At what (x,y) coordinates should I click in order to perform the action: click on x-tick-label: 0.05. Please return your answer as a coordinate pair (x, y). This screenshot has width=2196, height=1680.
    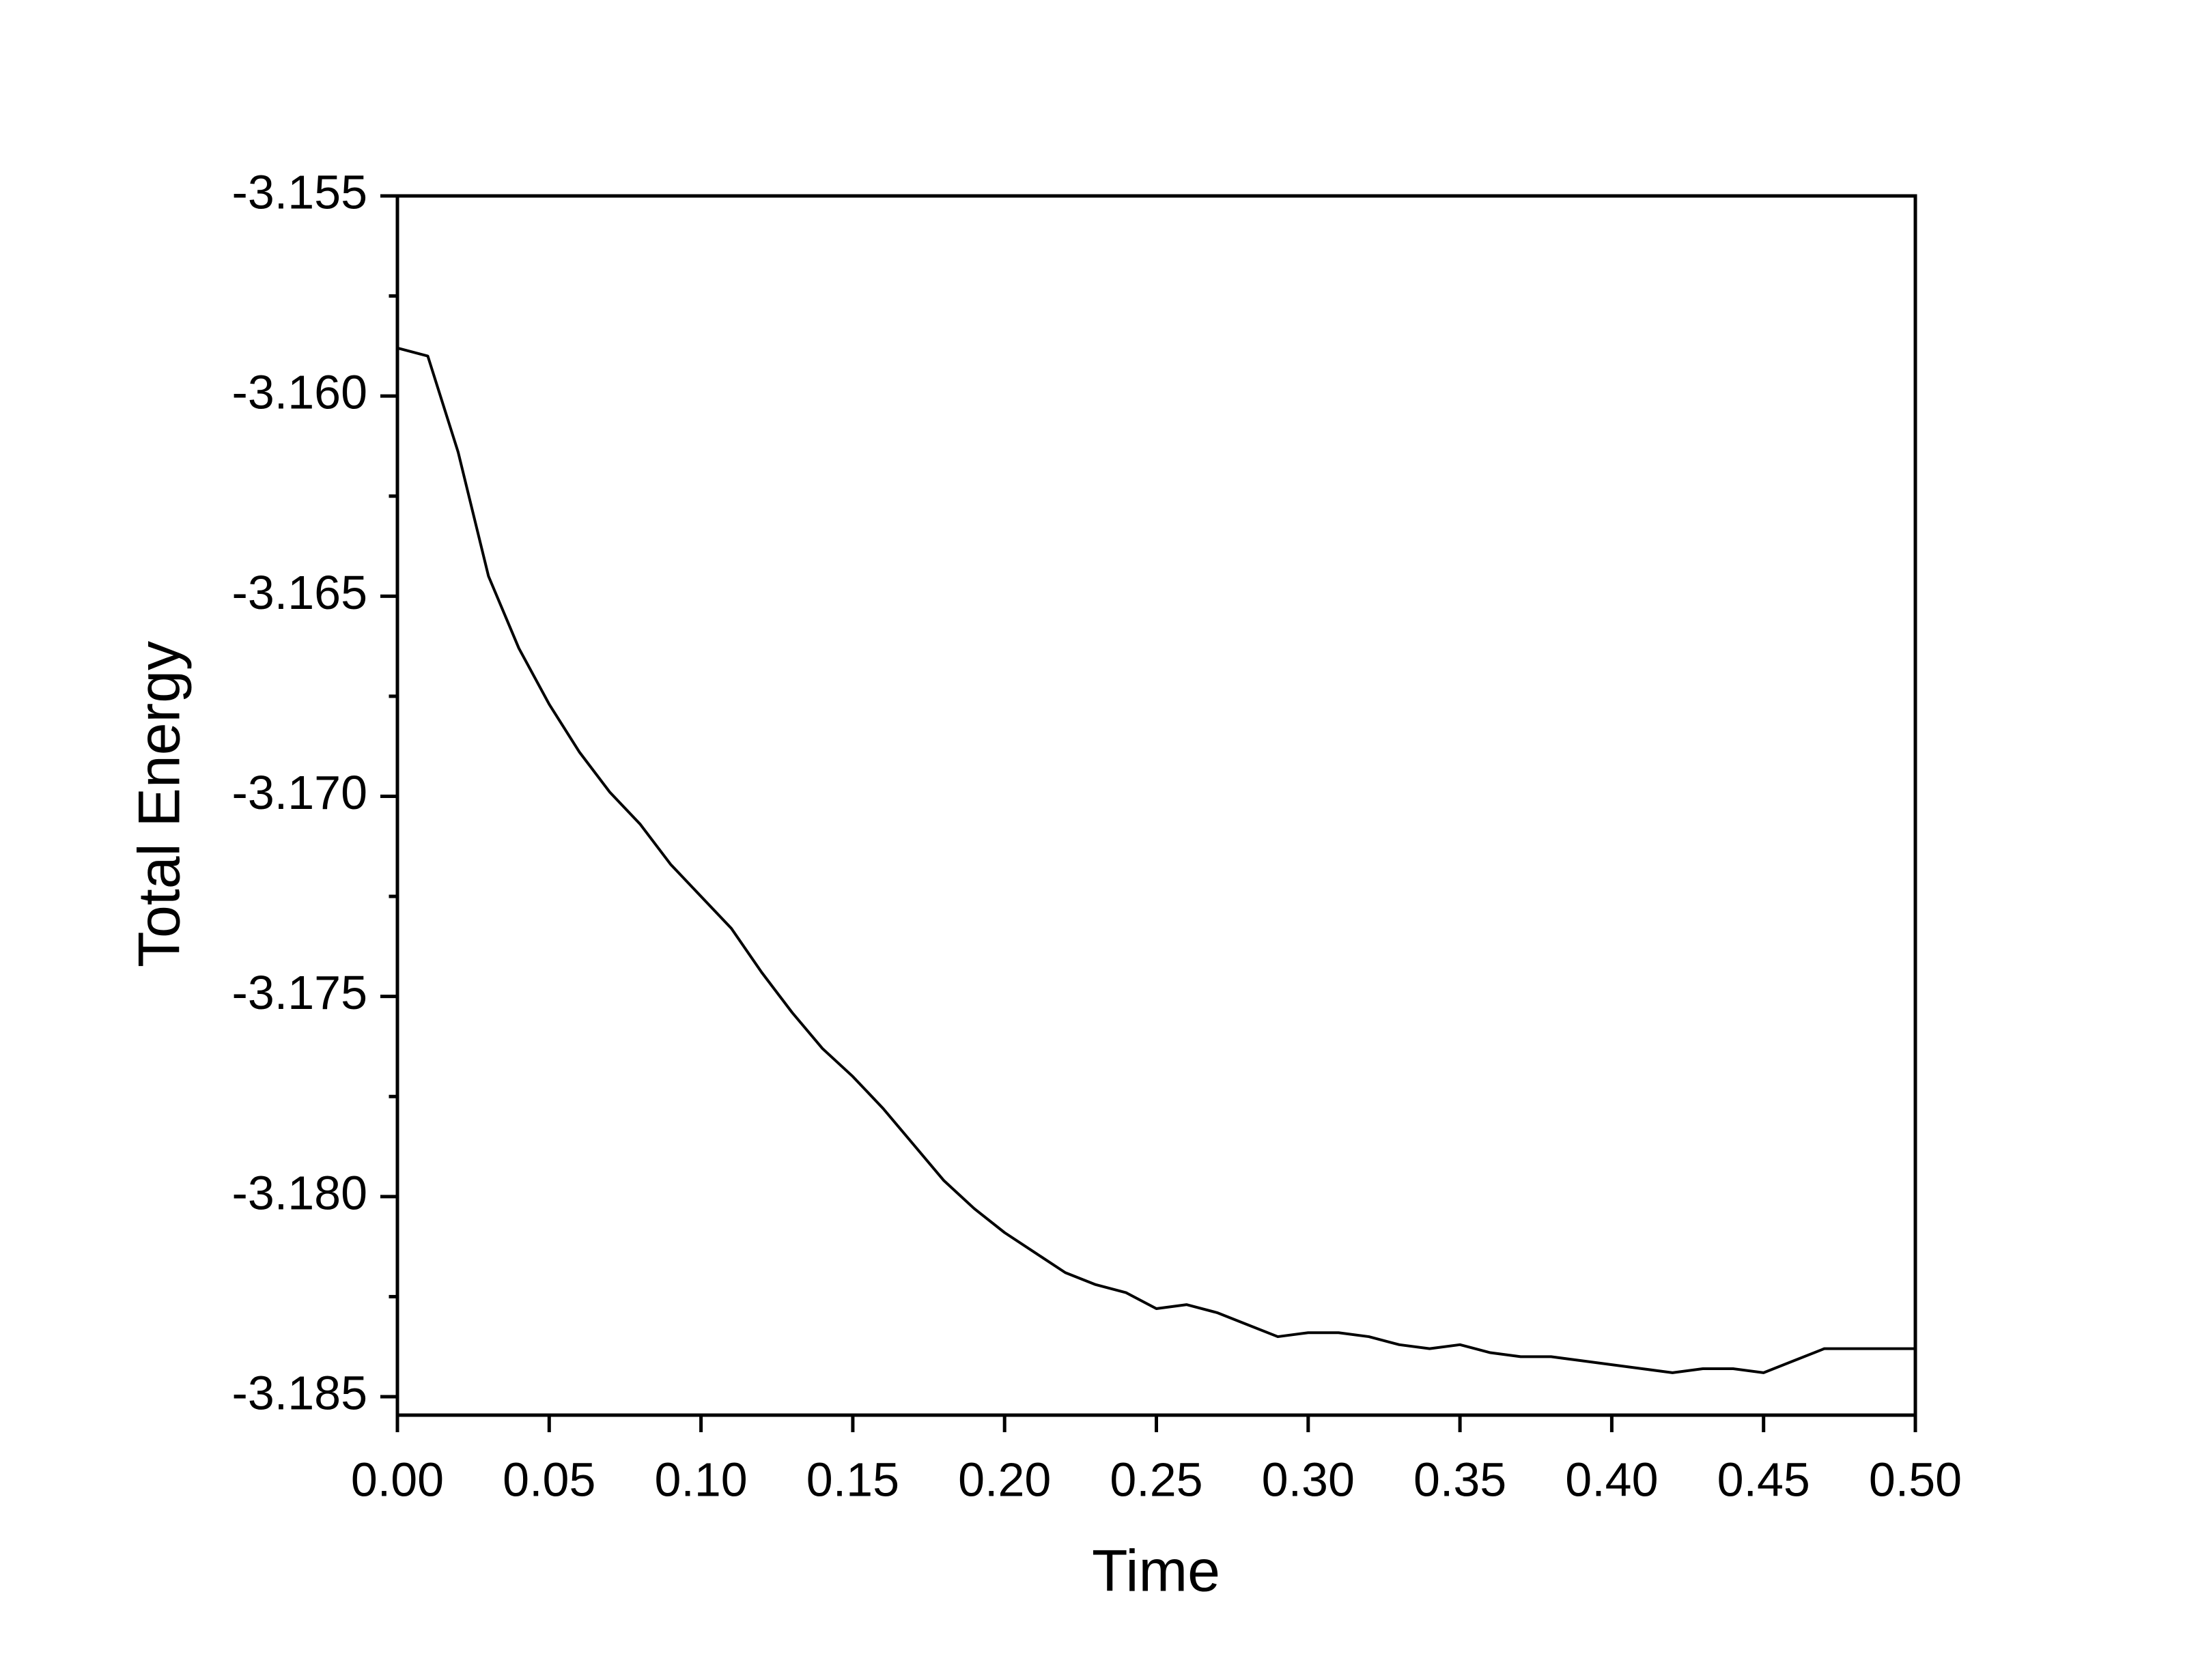
    Looking at the image, I should click on (549, 1479).